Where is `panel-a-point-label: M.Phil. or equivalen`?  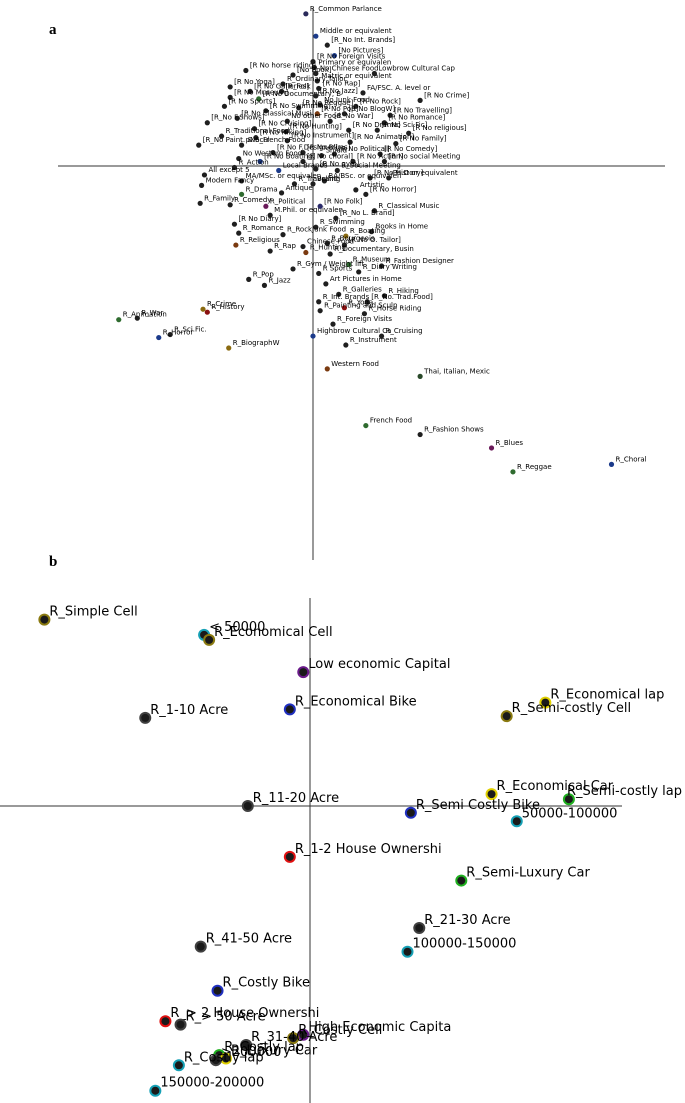 panel-a-point-label: M.Phil. or equivalen is located at coordinates (308, 210).